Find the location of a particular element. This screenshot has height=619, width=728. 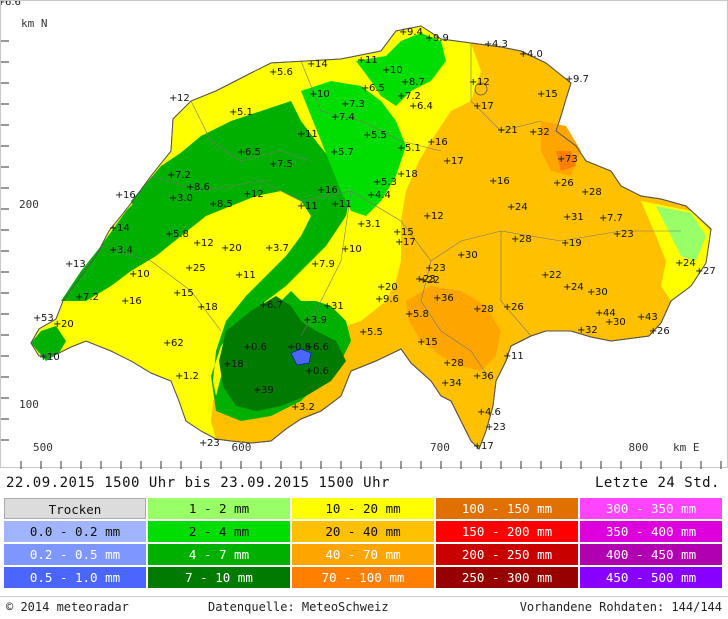

legend-cell: 0.0 - 0.2 mm is located at coordinates (75, 531).